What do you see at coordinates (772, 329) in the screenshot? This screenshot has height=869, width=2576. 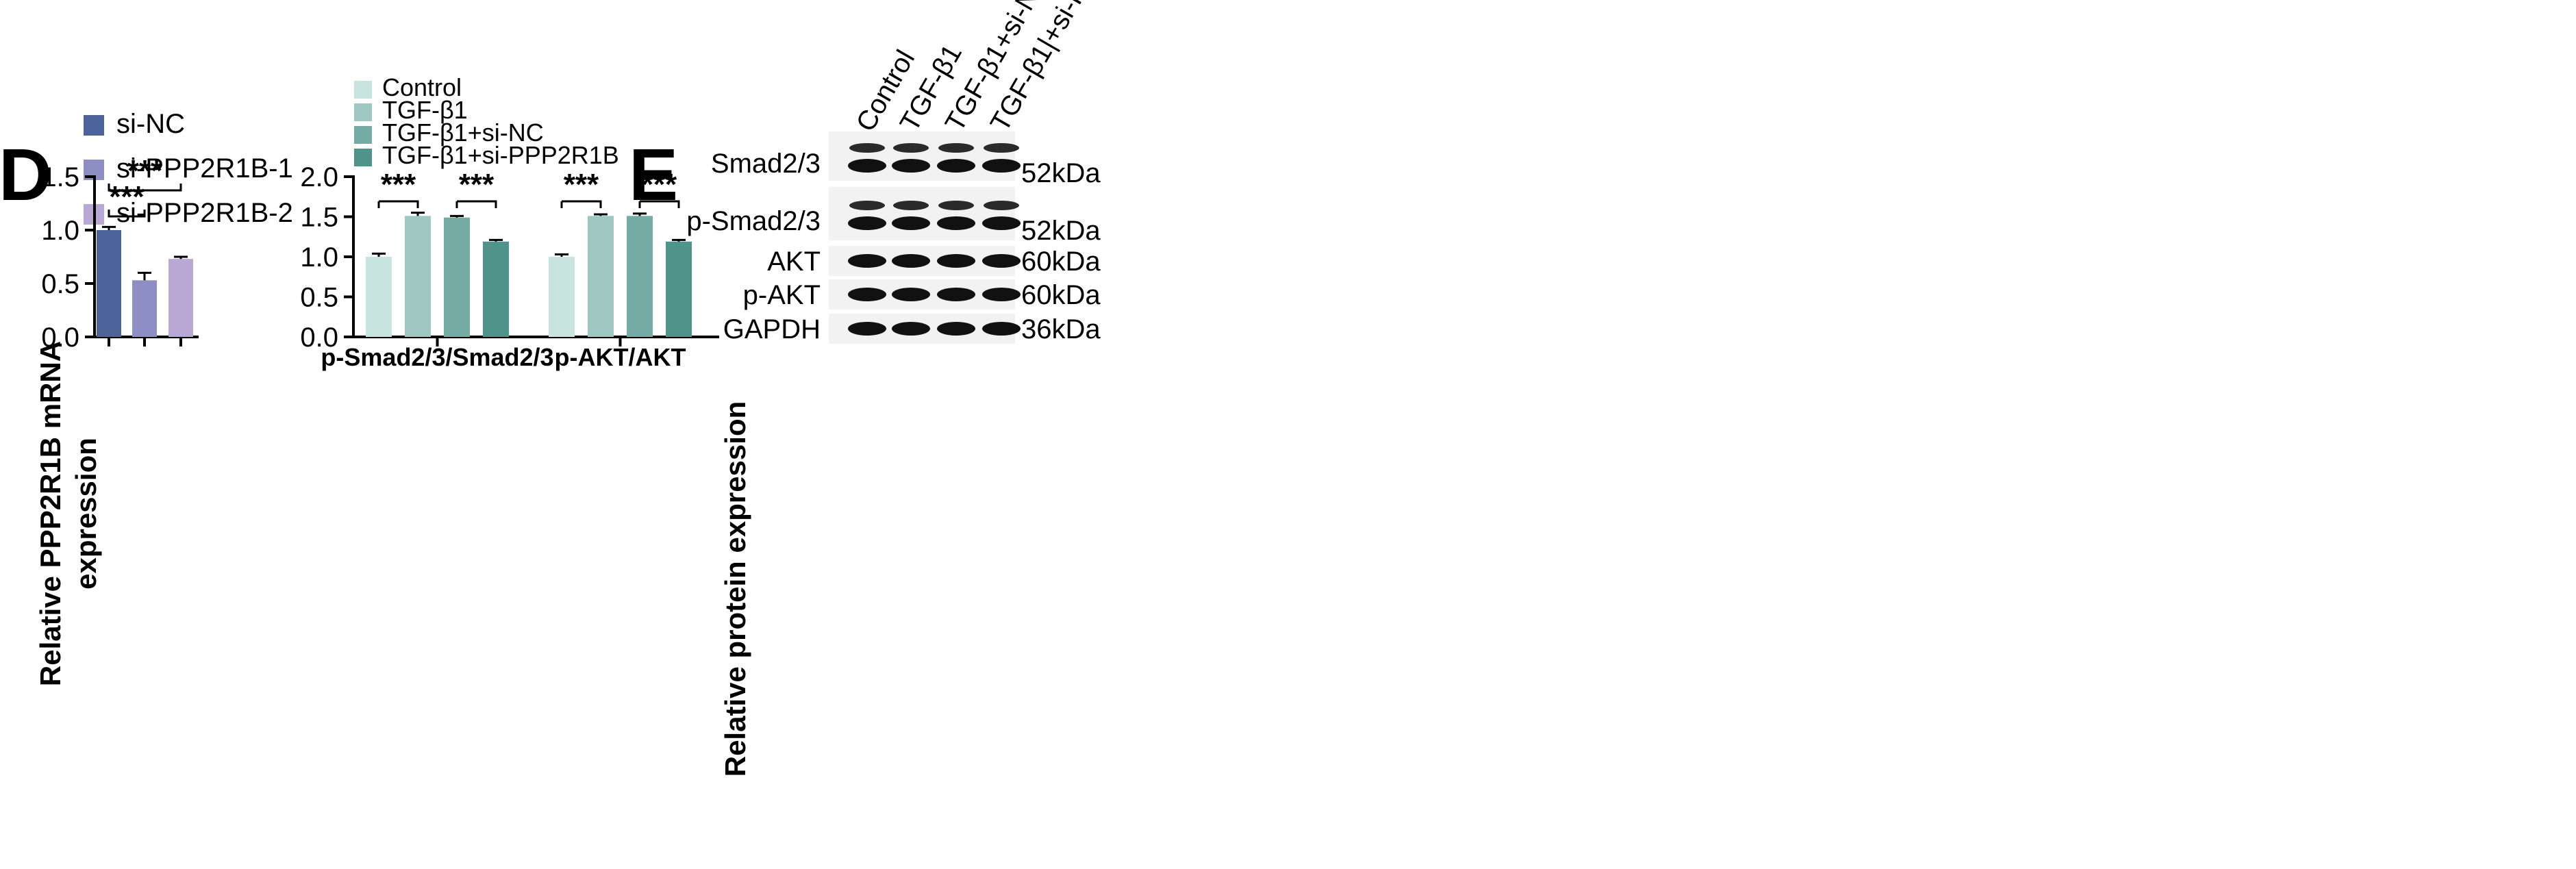 I see `protein-label: GAPDH` at bounding box center [772, 329].